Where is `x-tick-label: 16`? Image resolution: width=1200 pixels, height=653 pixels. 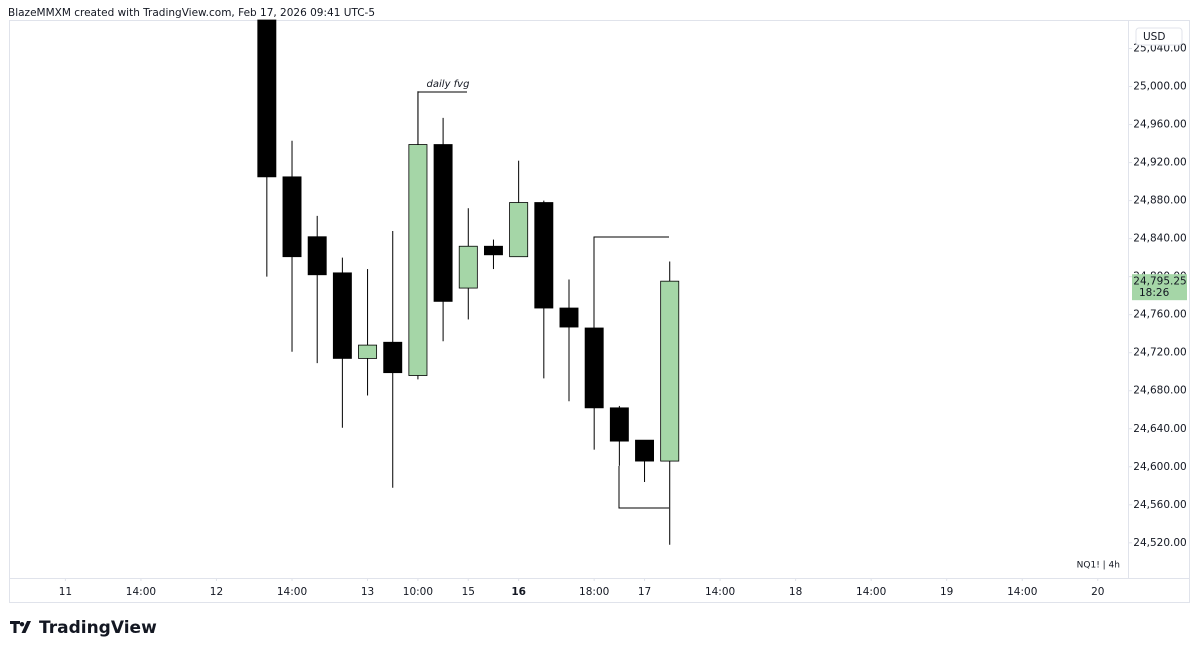
x-tick-label: 16 is located at coordinates (518, 592).